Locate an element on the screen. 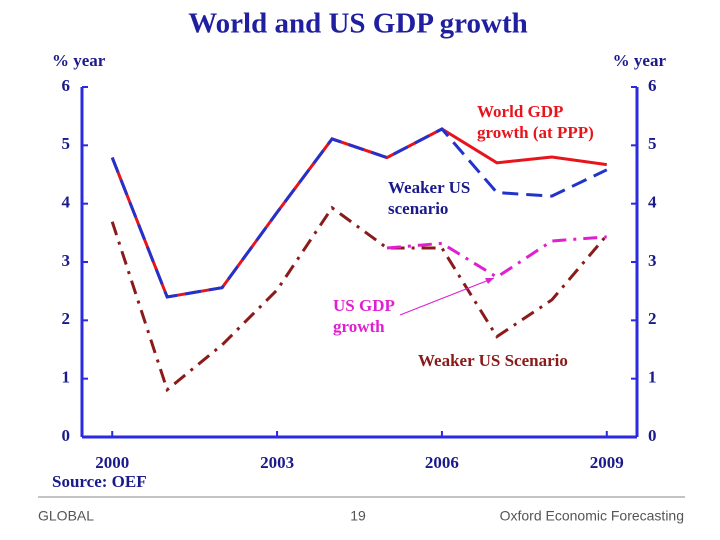  y-tick-label: 4 is located at coordinates (66, 202).